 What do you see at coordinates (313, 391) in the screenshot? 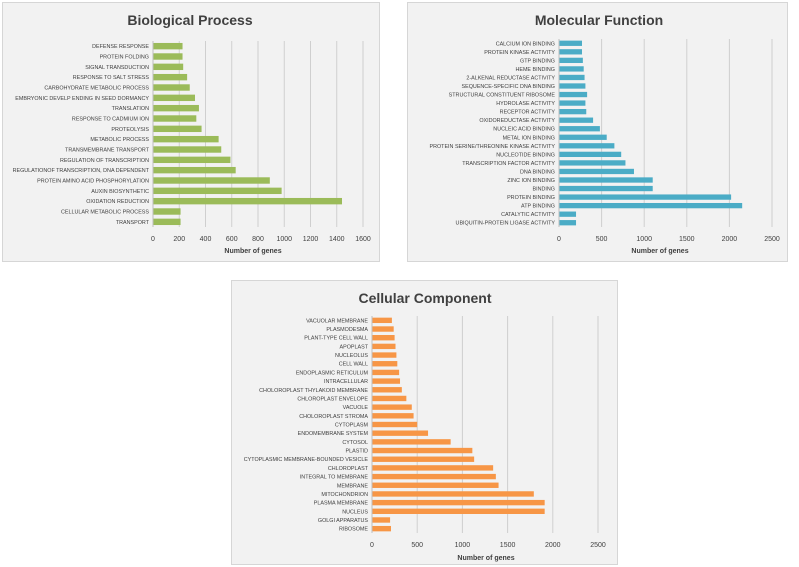
I see `category-label: CHOLOROPLAST THYLAKOID MEMBRANE` at bounding box center [313, 391].